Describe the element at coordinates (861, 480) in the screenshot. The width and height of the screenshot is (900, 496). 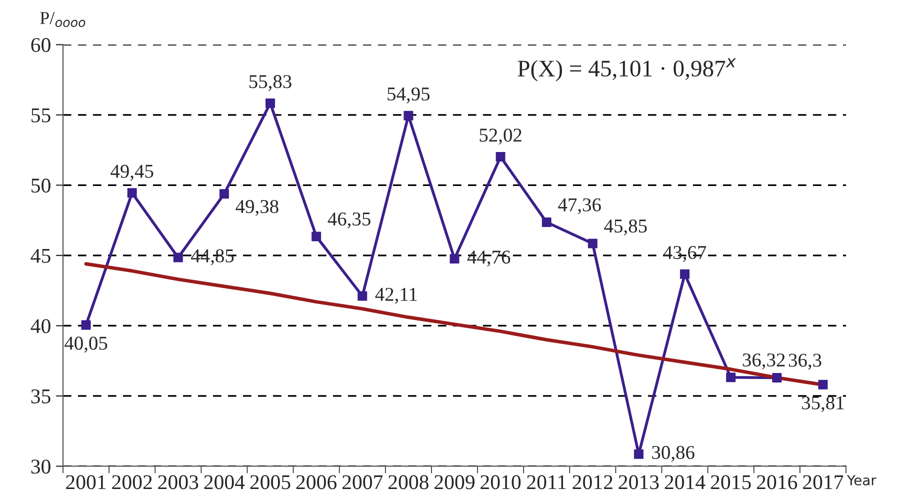
I see `x-axis-title: Year` at that location.